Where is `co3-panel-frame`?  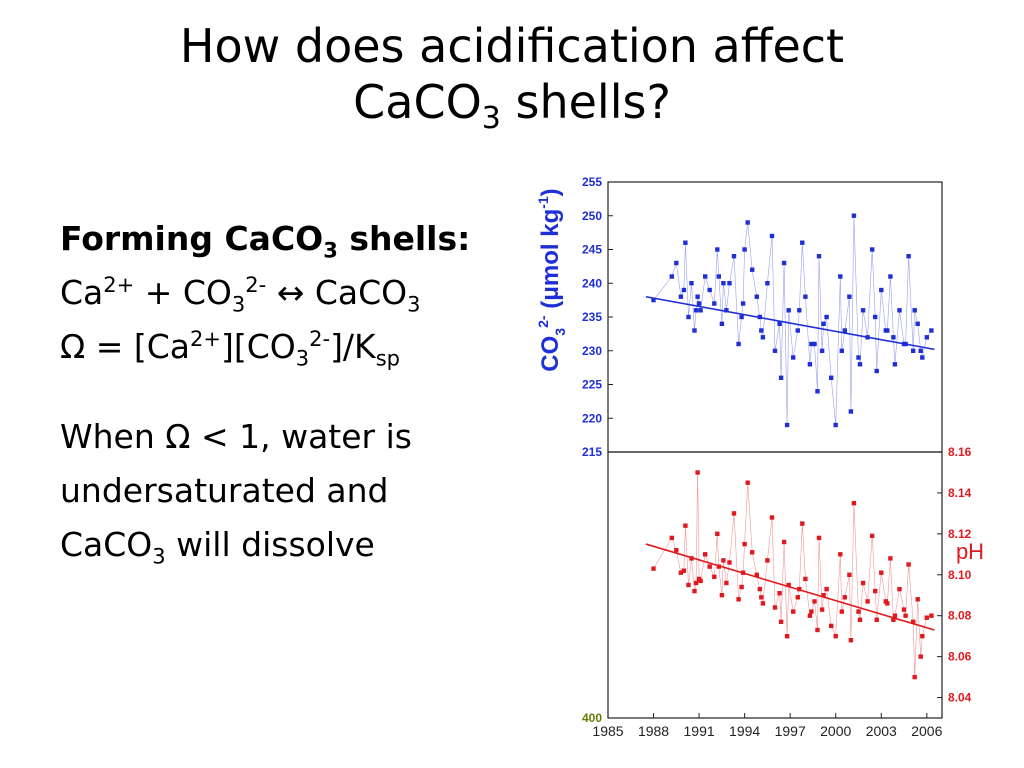 co3-panel-frame is located at coordinates (775, 317).